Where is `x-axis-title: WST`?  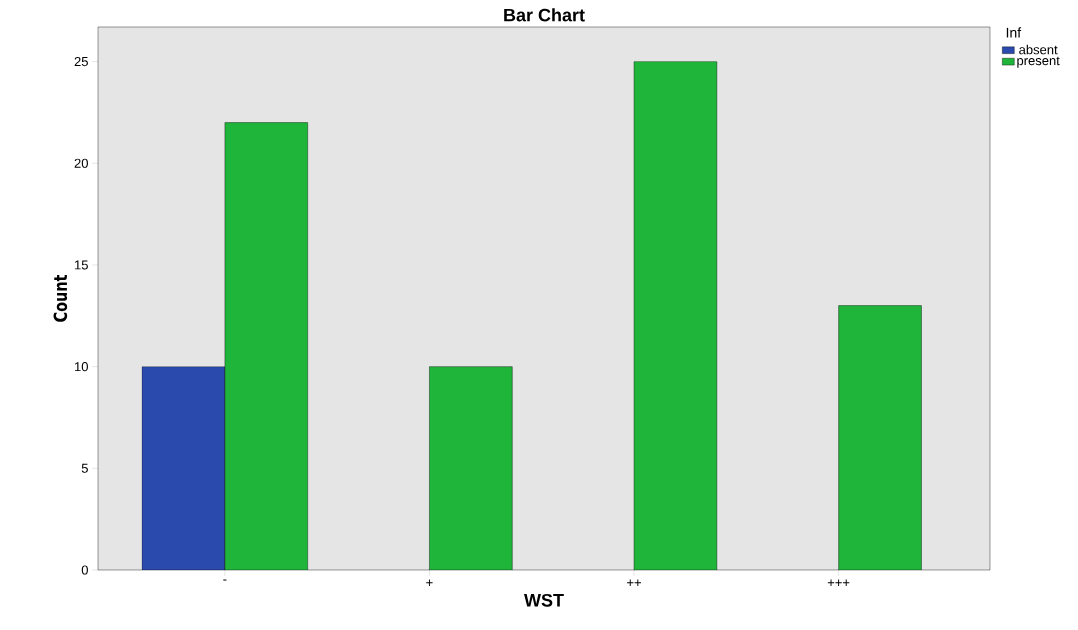 x-axis-title: WST is located at coordinates (544, 600).